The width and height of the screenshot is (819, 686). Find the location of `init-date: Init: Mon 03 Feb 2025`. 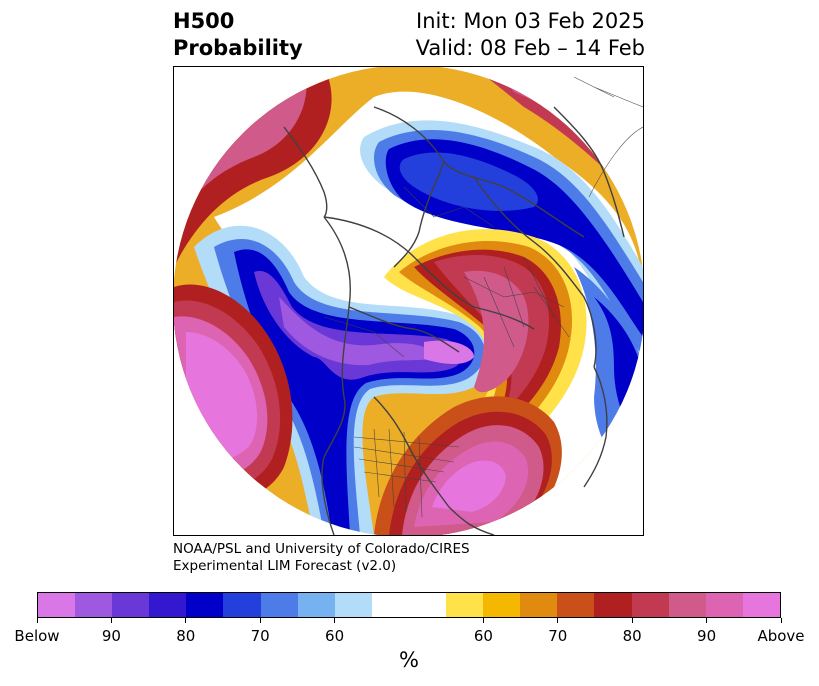

init-date: Init: Mon 03 Feb 2025 is located at coordinates (530, 21).